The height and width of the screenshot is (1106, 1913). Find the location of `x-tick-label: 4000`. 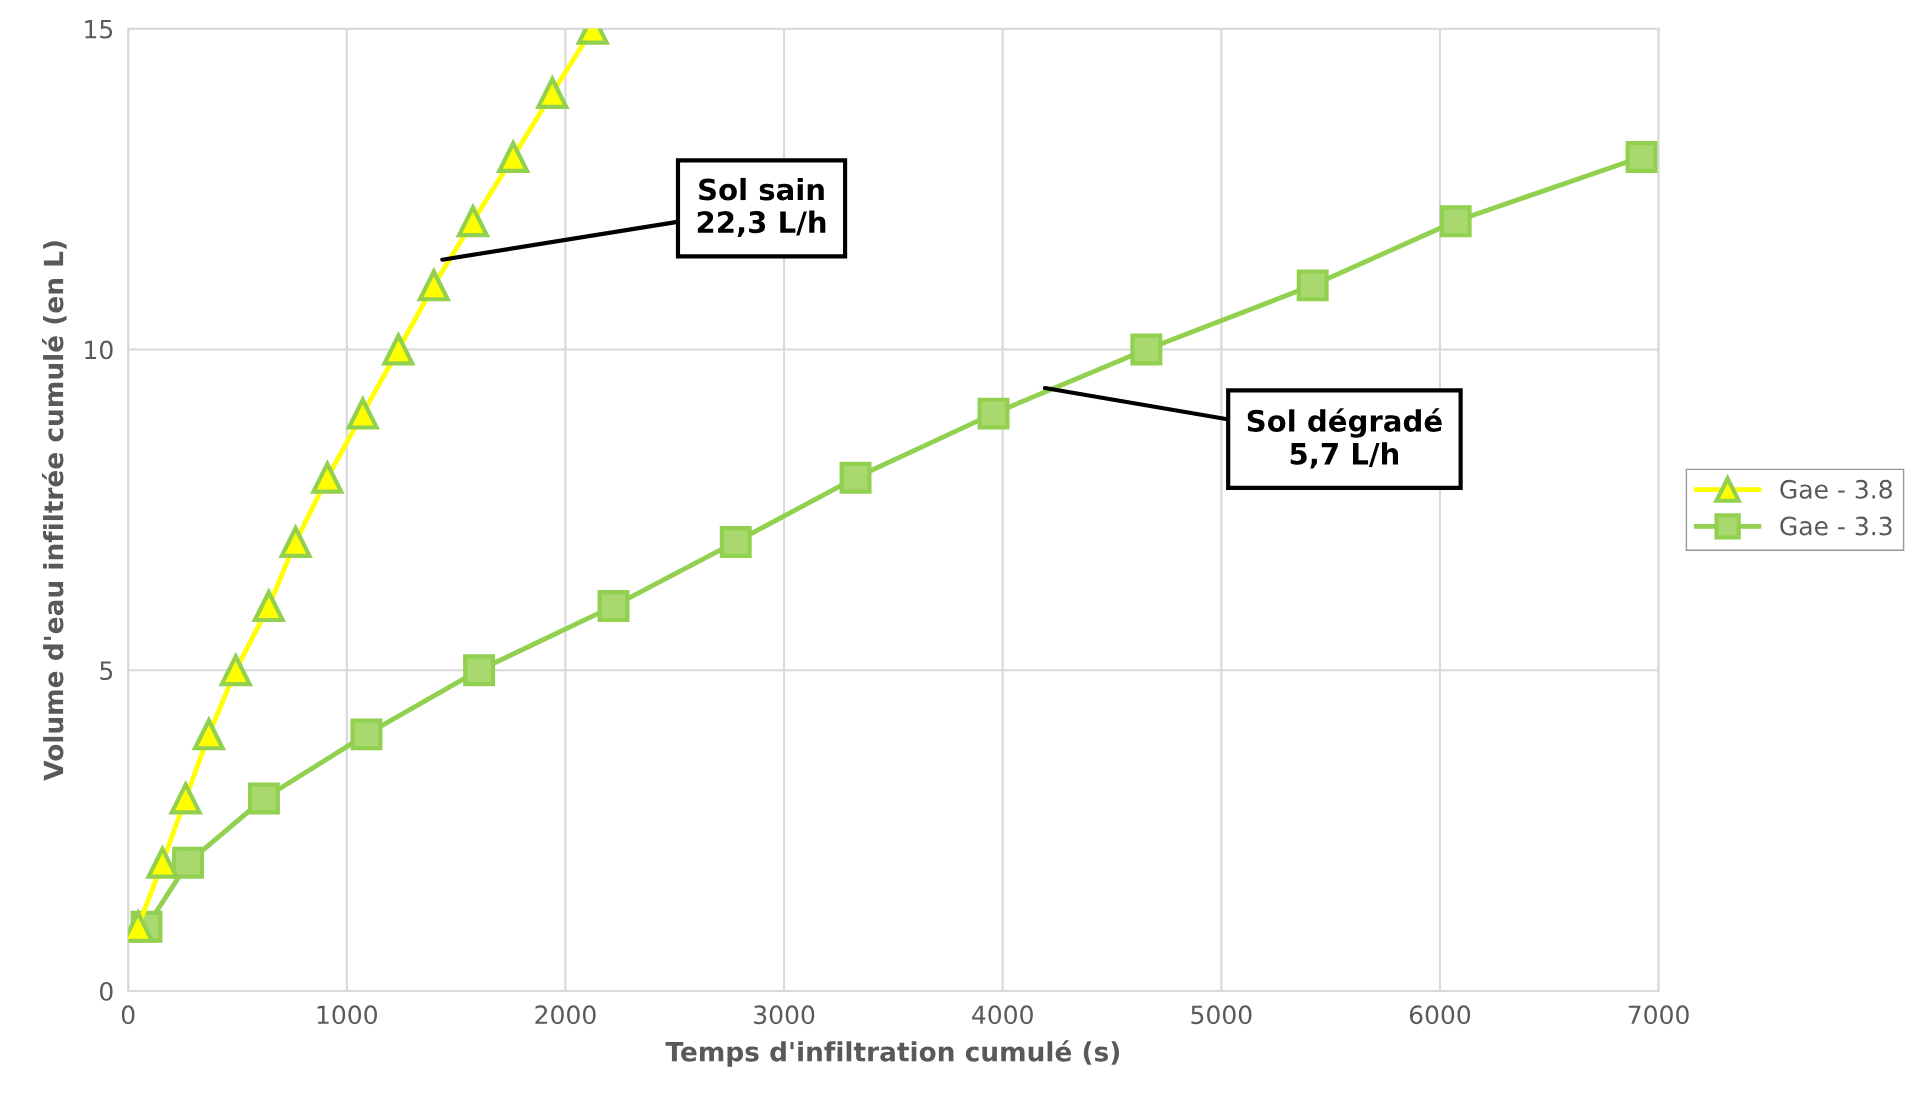

x-tick-label: 4000 is located at coordinates (1002, 1015).